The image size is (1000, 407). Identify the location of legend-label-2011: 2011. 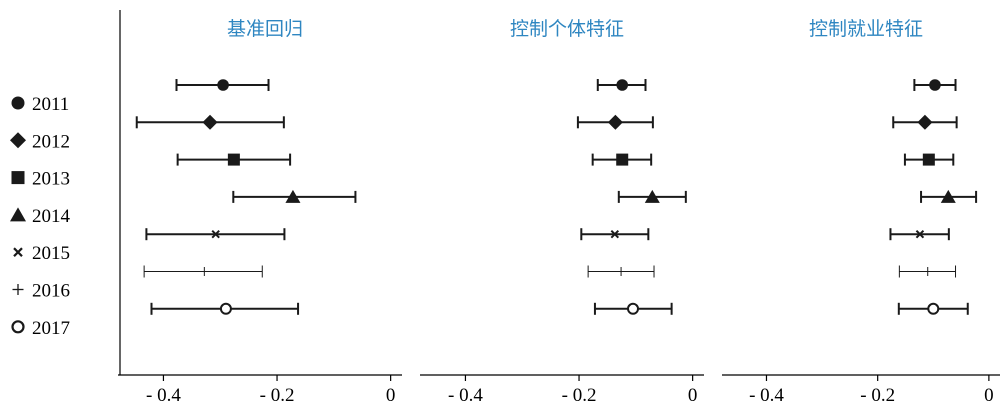
(50, 104).